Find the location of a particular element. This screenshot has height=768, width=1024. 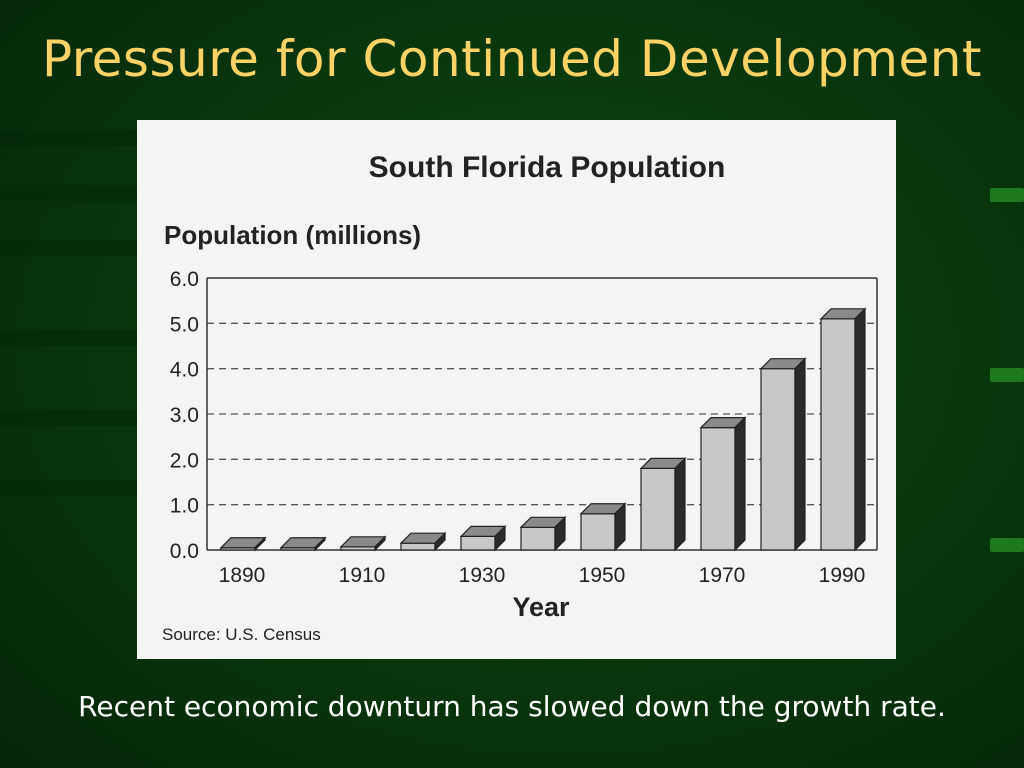

bar-1930 is located at coordinates (483, 538).